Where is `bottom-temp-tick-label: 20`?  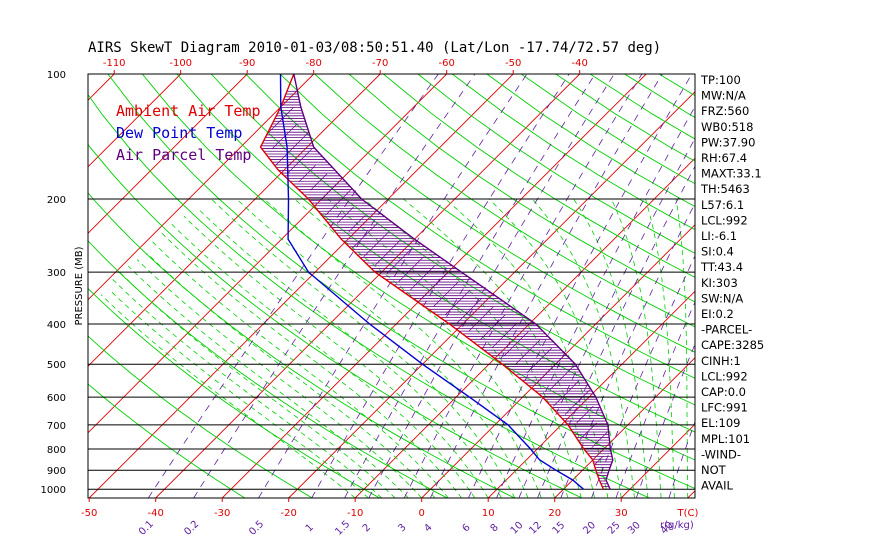
bottom-temp-tick-label: 20 is located at coordinates (554, 513).